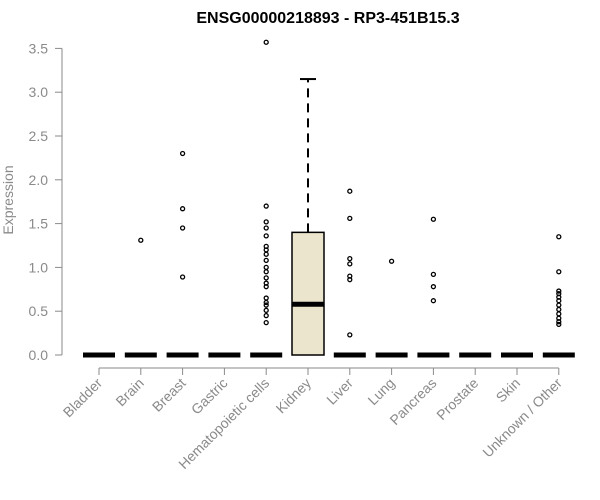  Describe the element at coordinates (327, 18) in the screenshot. I see `chart-title: ENSG00000218893 - RP3-451B15.3` at that location.